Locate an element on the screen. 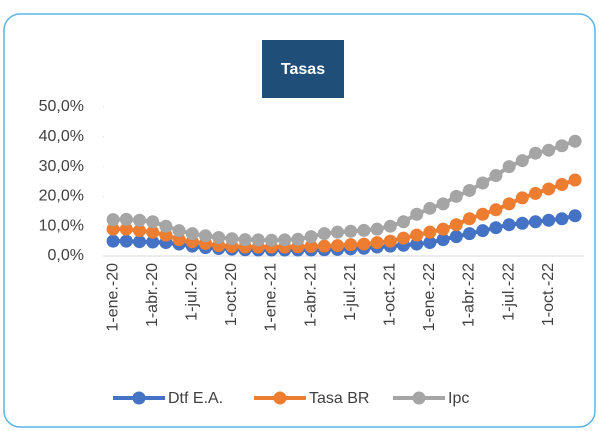  title-box is located at coordinates (303, 69).